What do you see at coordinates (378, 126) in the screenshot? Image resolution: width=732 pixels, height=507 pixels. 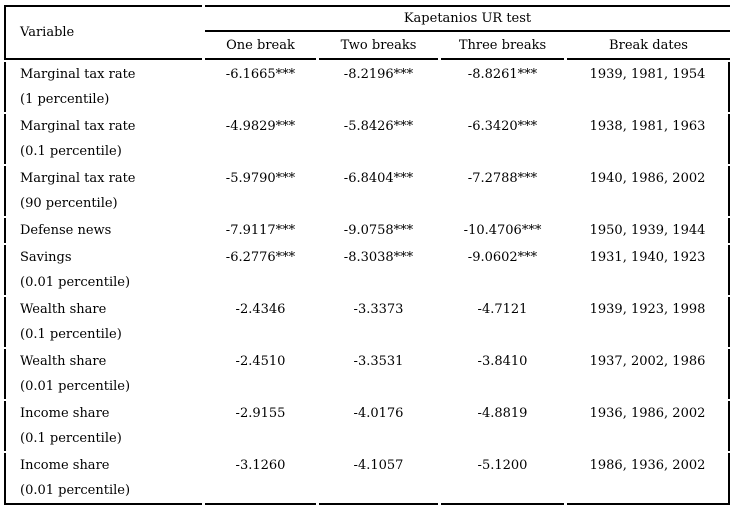 I see `two-breaks-value: -5.8426***` at bounding box center [378, 126].